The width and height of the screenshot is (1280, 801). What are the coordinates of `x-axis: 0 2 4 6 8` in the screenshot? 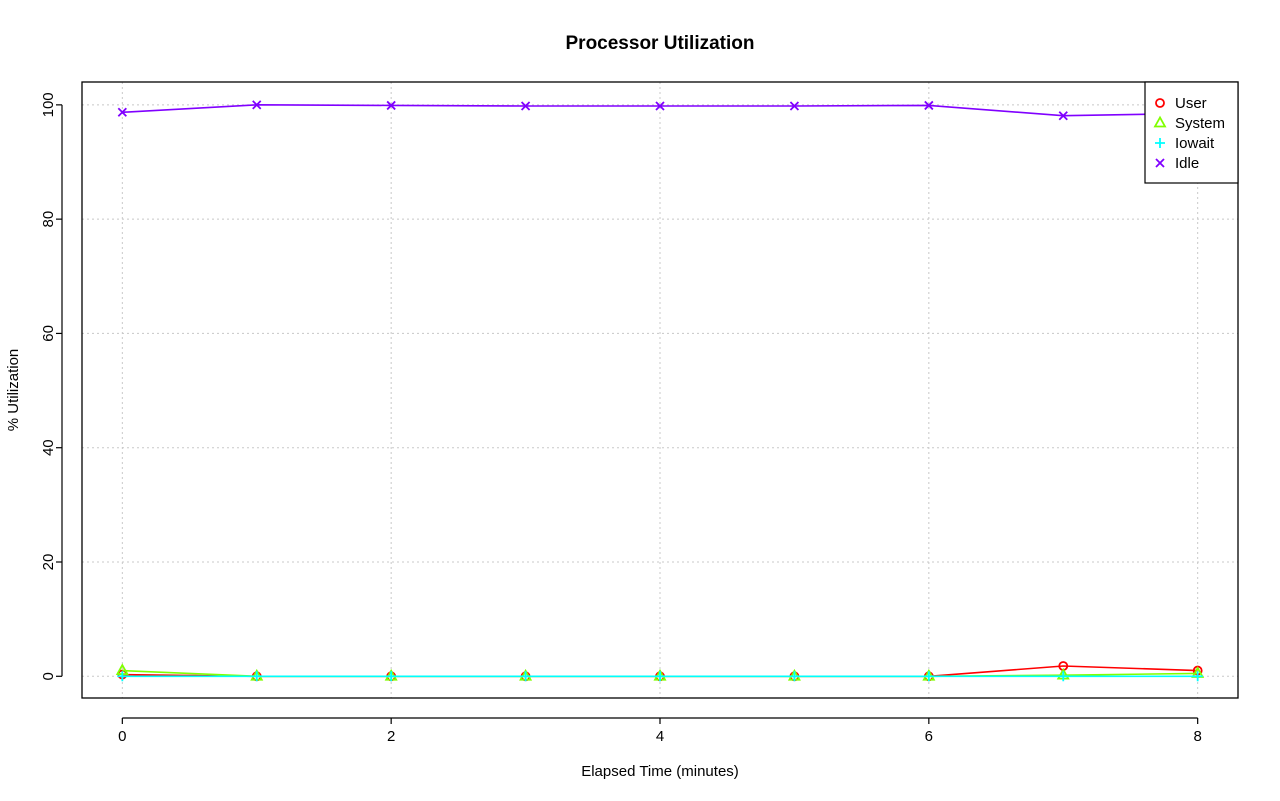 It's located at (660, 731).